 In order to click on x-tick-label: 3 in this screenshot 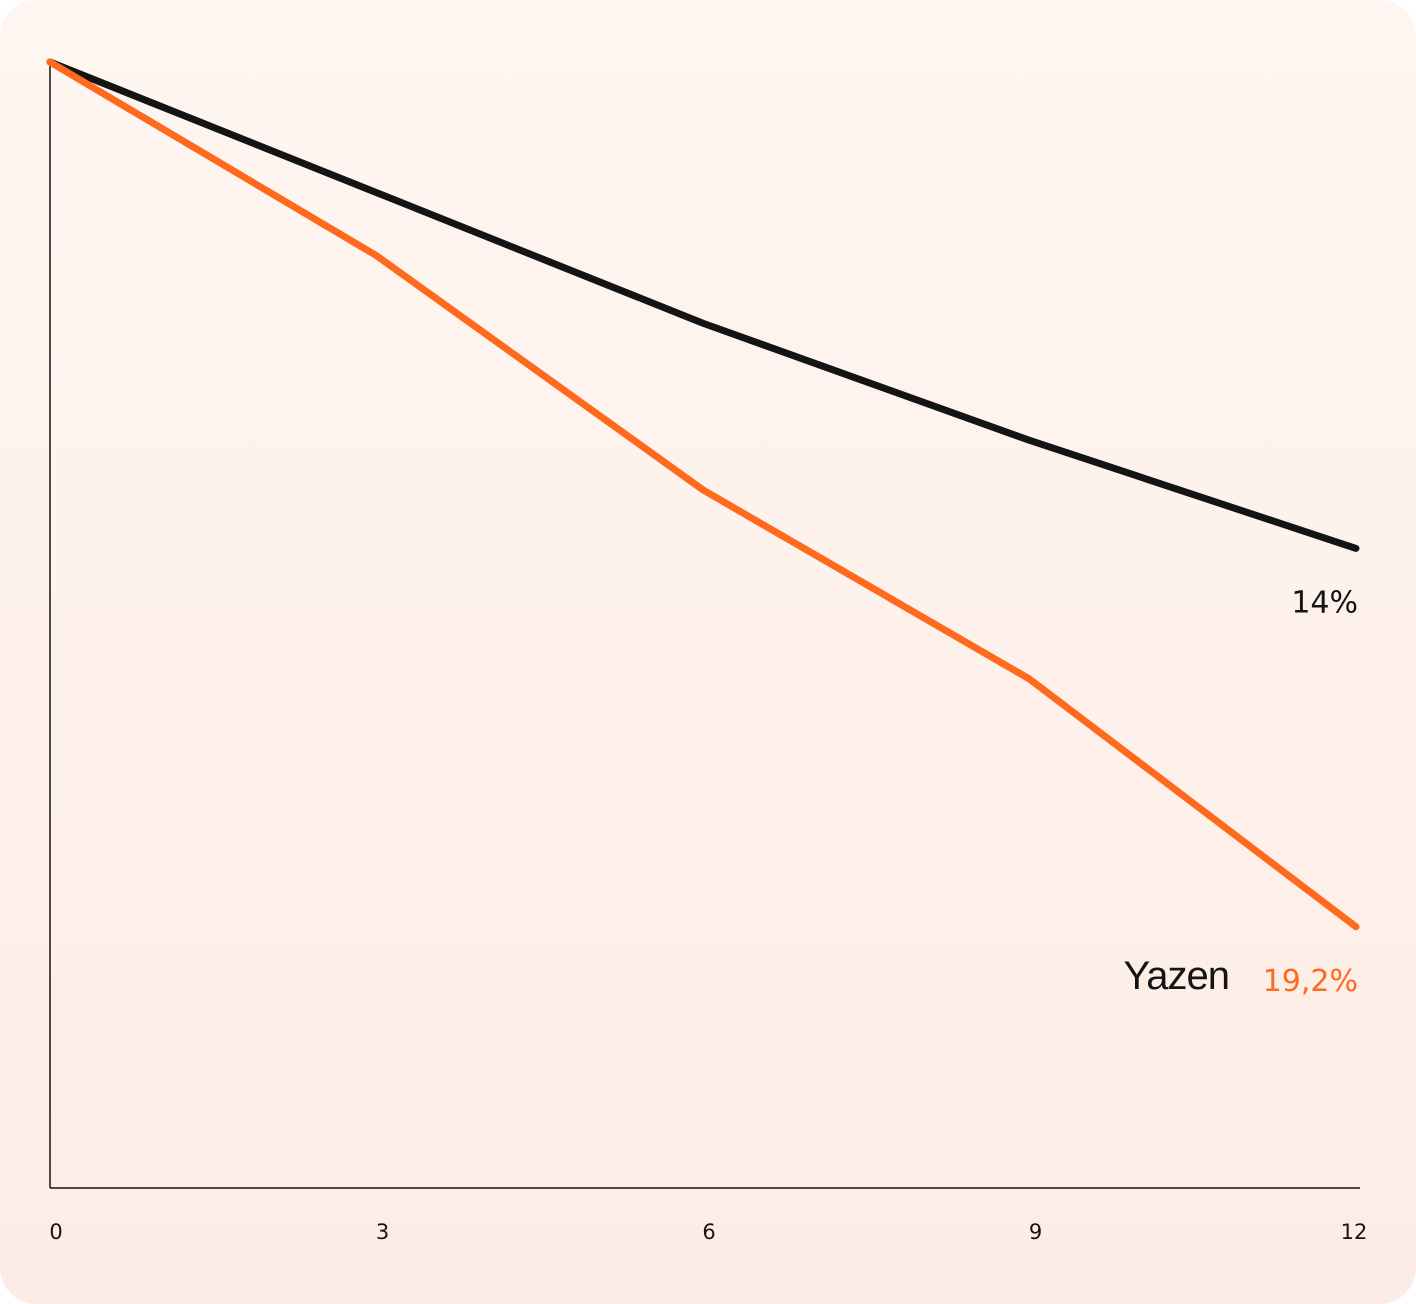, I will do `click(382, 1232)`.